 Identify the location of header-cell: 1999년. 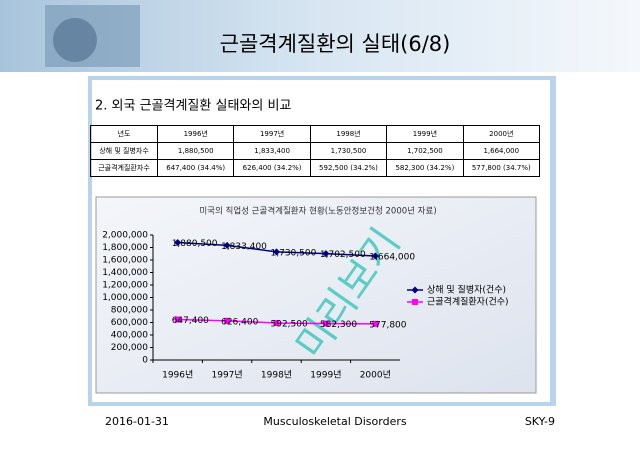
(425, 134).